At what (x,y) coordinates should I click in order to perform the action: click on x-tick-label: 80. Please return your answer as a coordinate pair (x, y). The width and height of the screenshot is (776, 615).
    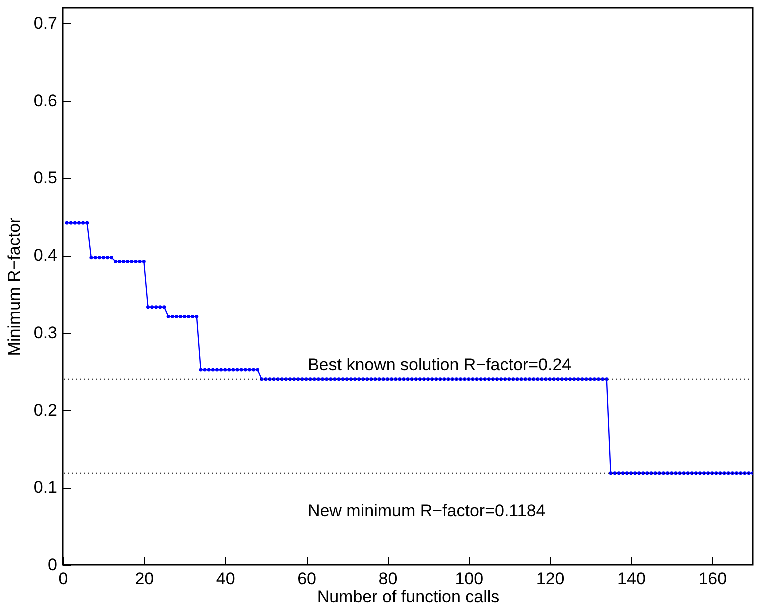
    Looking at the image, I should click on (388, 579).